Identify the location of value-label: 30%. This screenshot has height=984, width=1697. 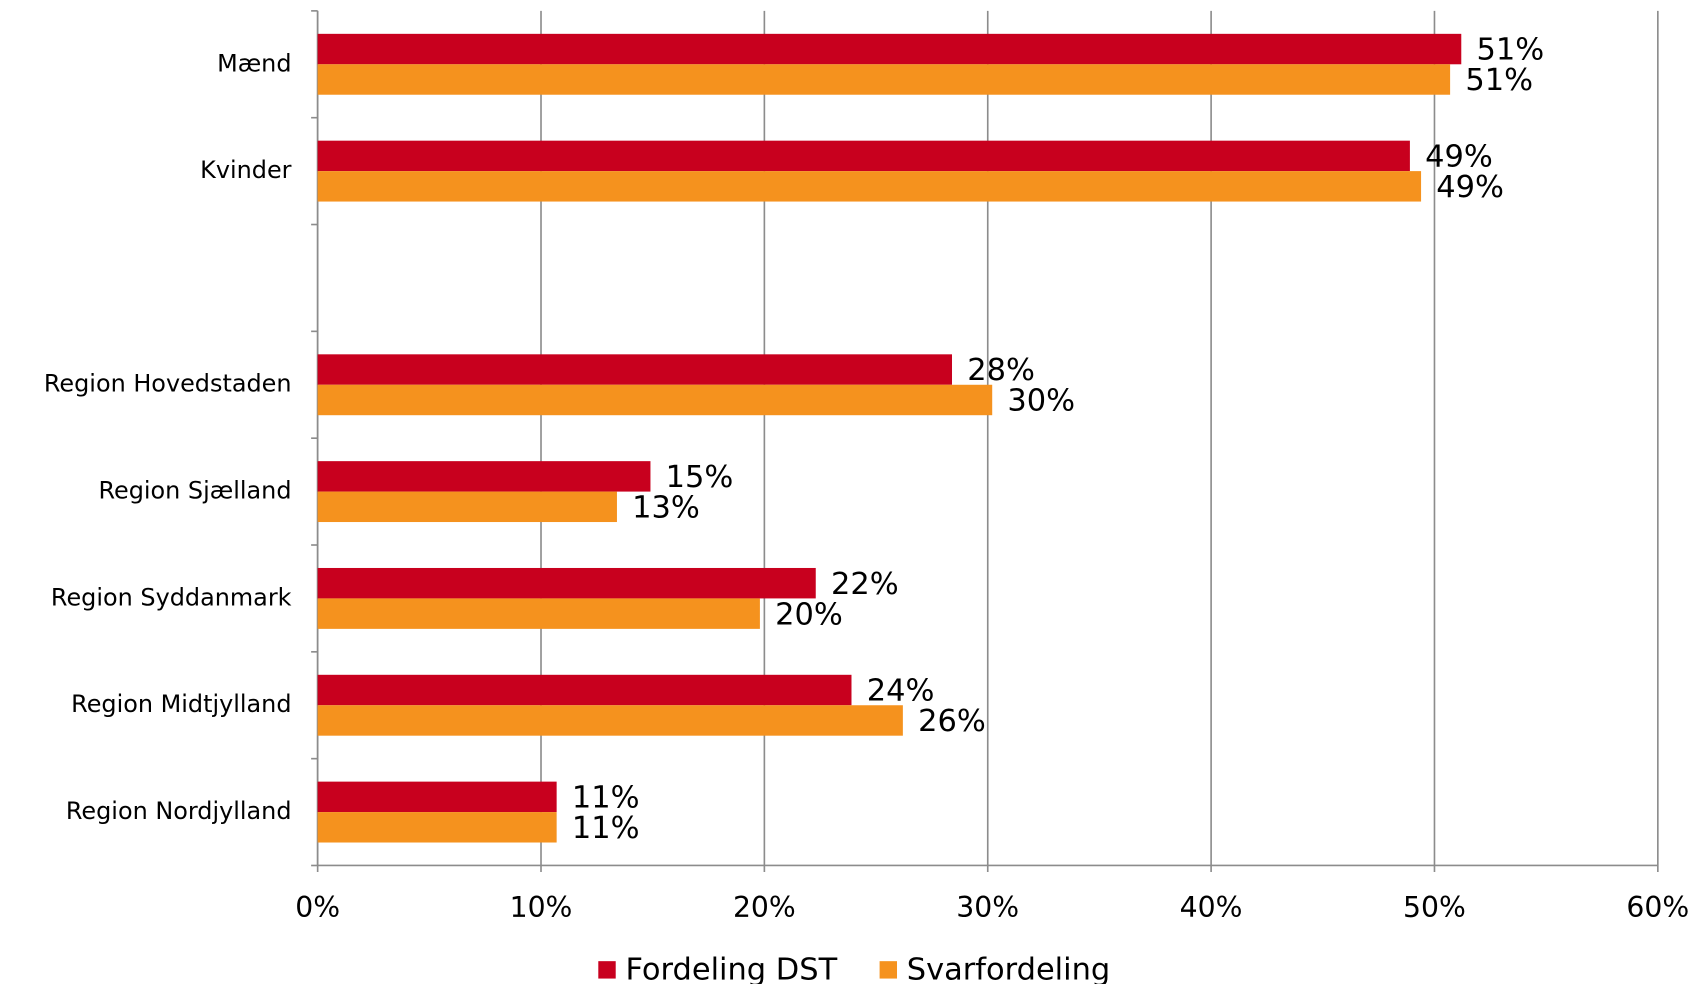
(1041, 401).